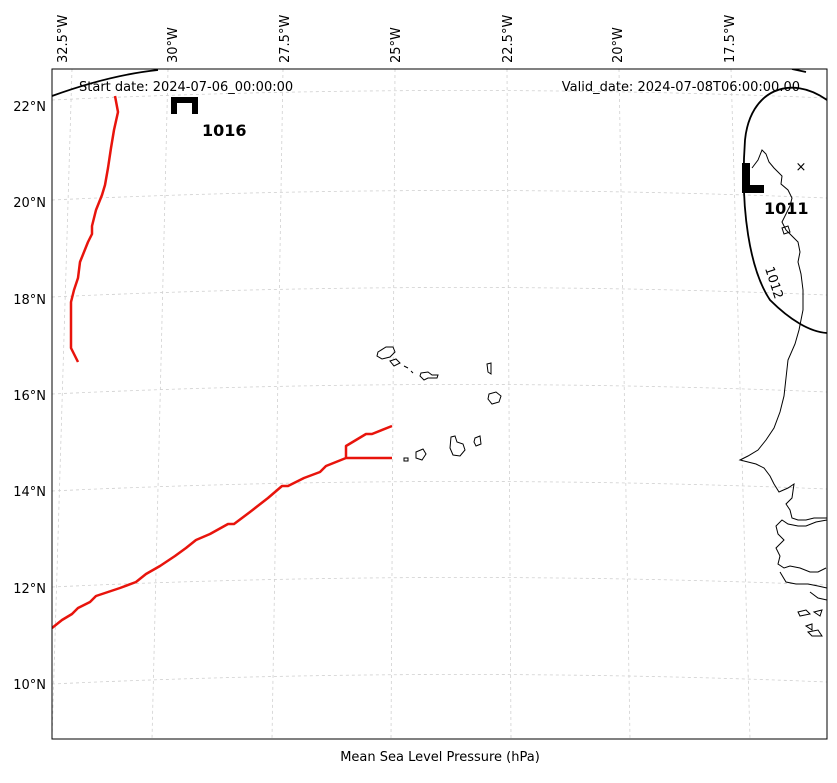  What do you see at coordinates (624, 404) in the screenshot?
I see `meridian-20w` at bounding box center [624, 404].